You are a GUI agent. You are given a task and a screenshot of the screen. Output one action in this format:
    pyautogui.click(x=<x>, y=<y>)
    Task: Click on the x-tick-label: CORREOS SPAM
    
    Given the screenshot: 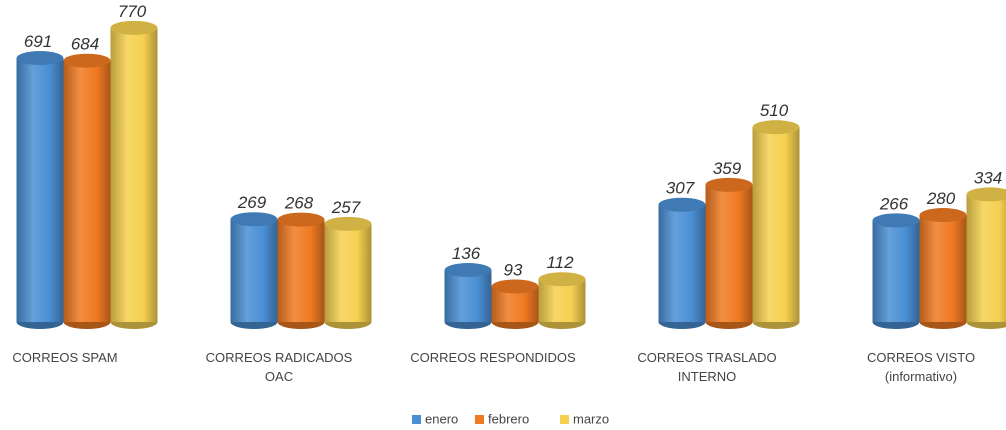 What is the action you would take?
    pyautogui.click(x=65, y=357)
    